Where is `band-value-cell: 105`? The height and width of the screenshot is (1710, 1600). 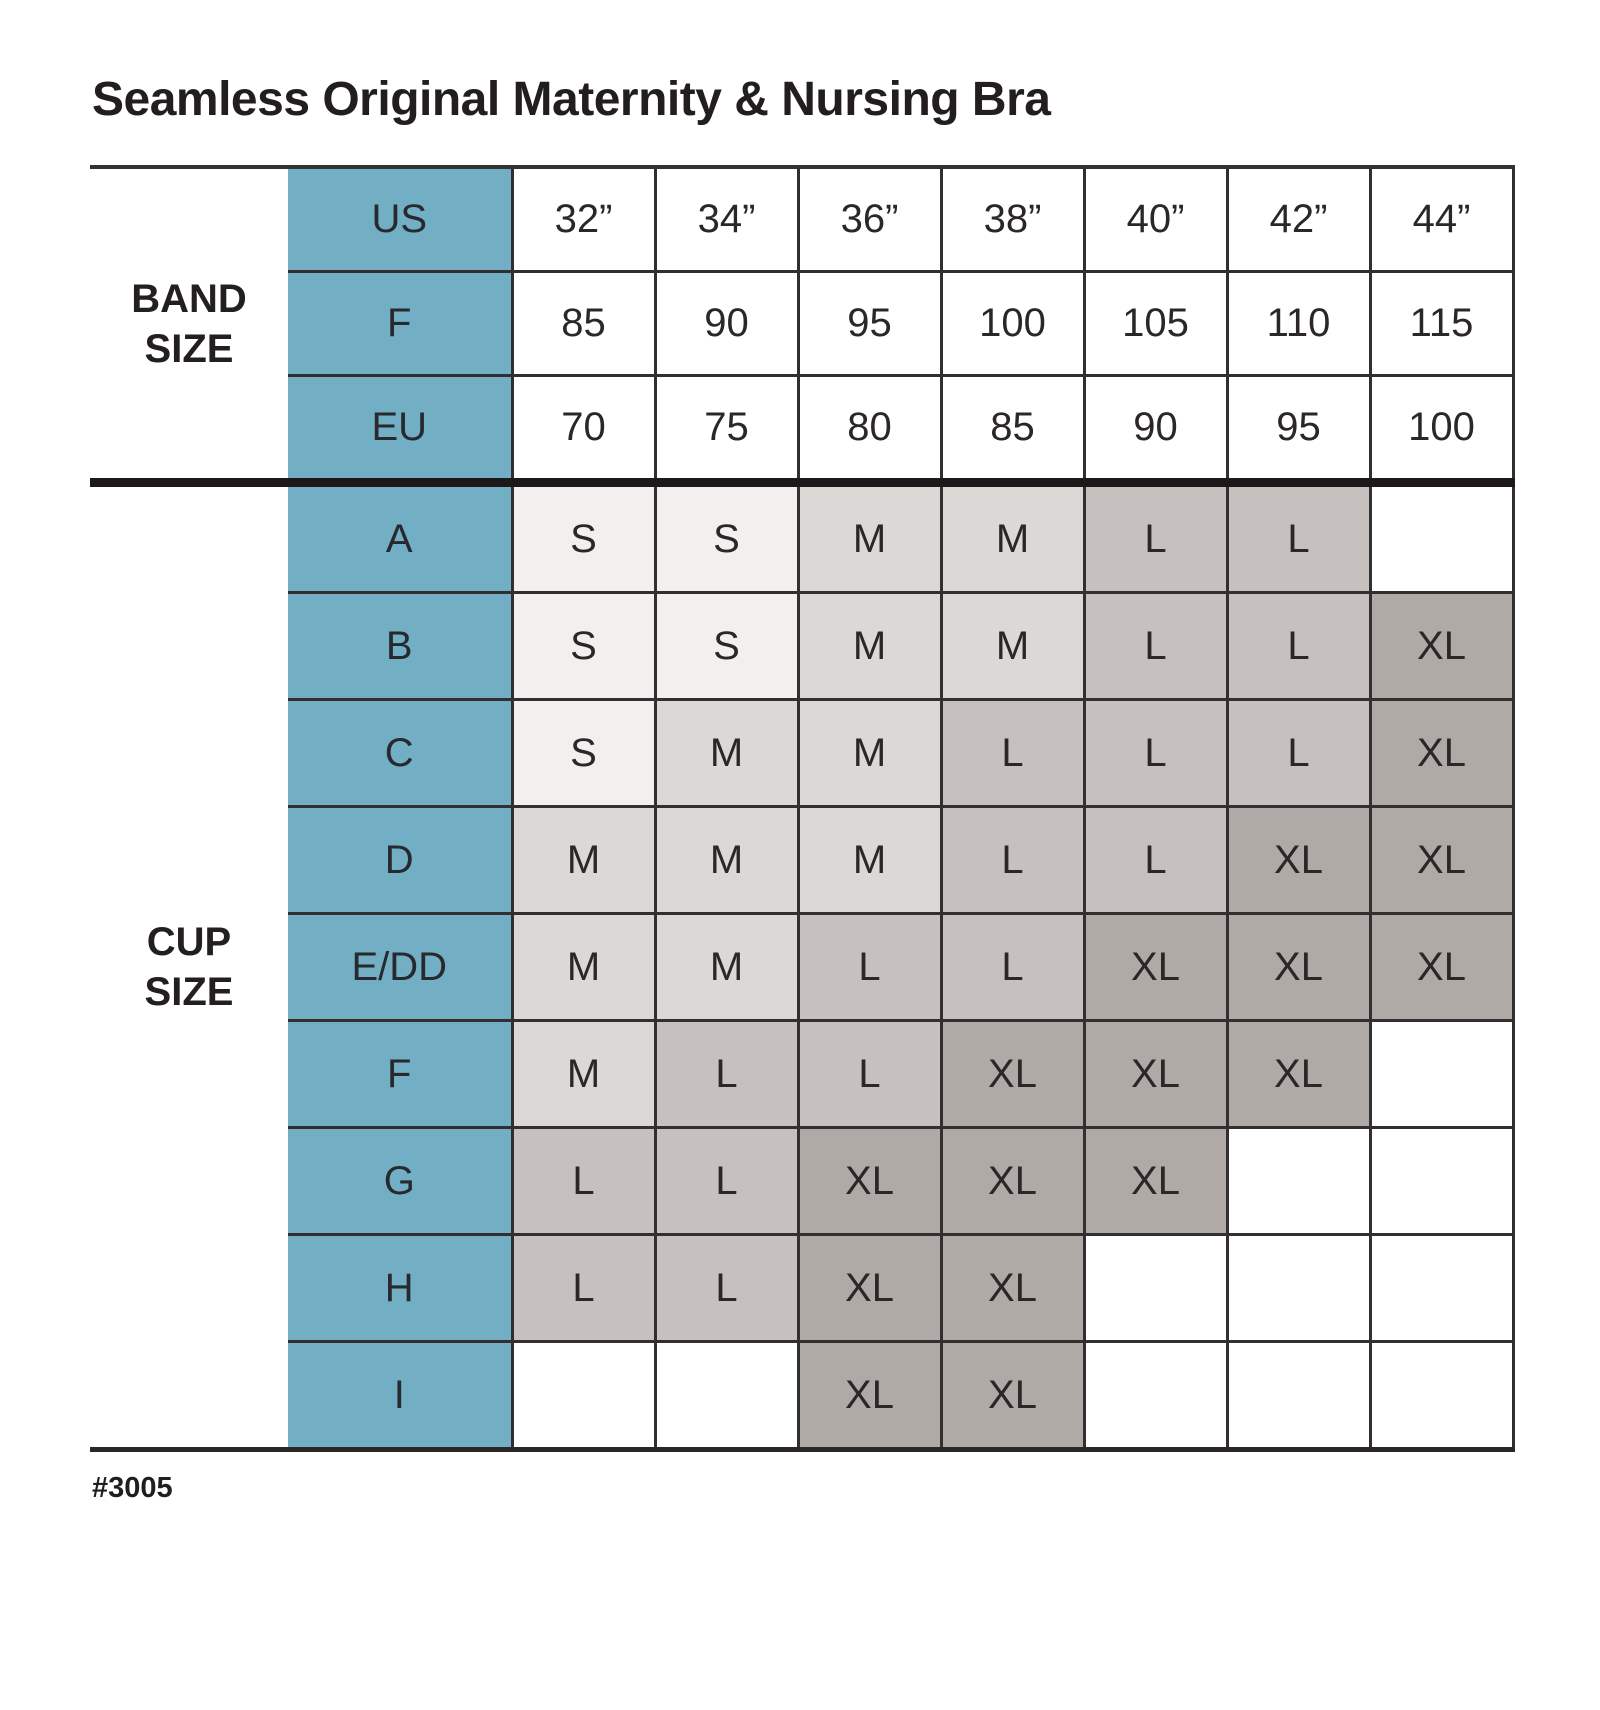 band-value-cell: 105 is located at coordinates (1155, 323).